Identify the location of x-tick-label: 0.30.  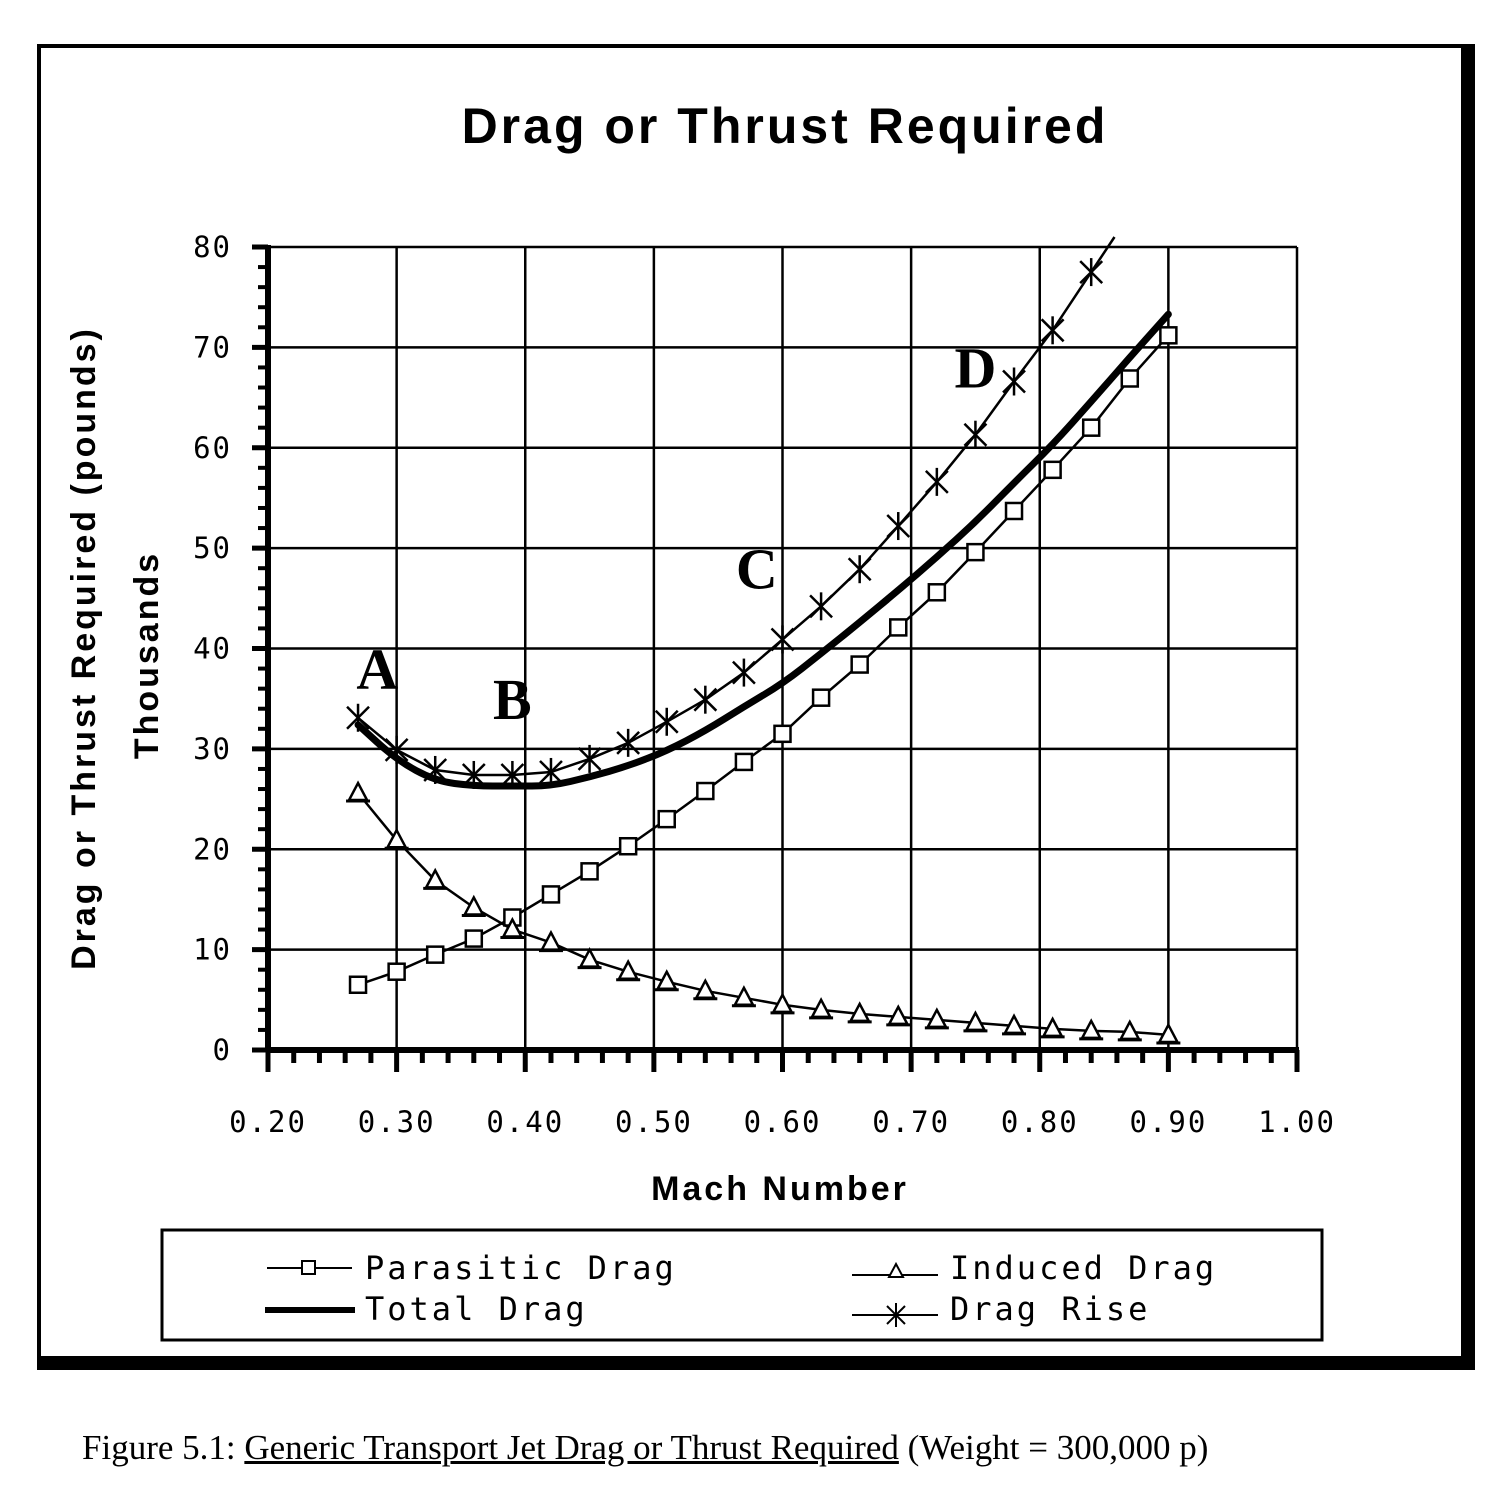
(397, 1122).